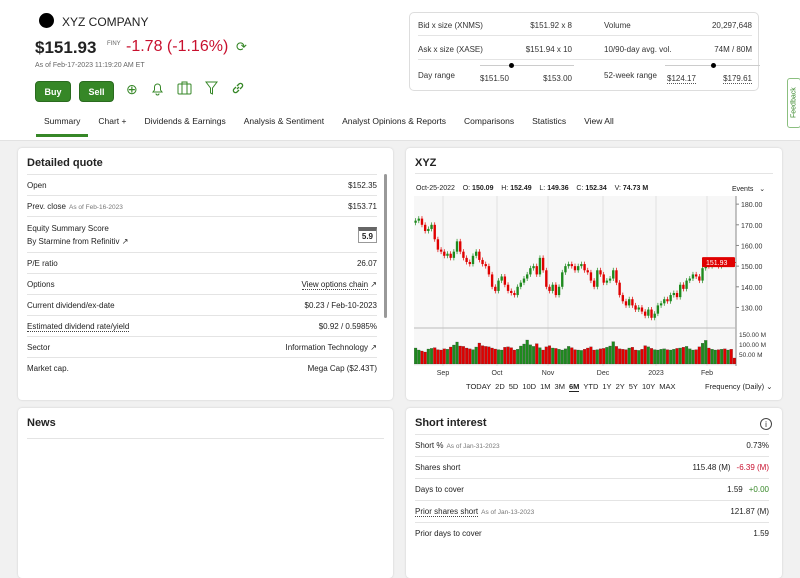 The image size is (800, 578). Describe the element at coordinates (284, 121) in the screenshot. I see `tab-analysis-sentiment: Analysis & Sentiment` at that location.